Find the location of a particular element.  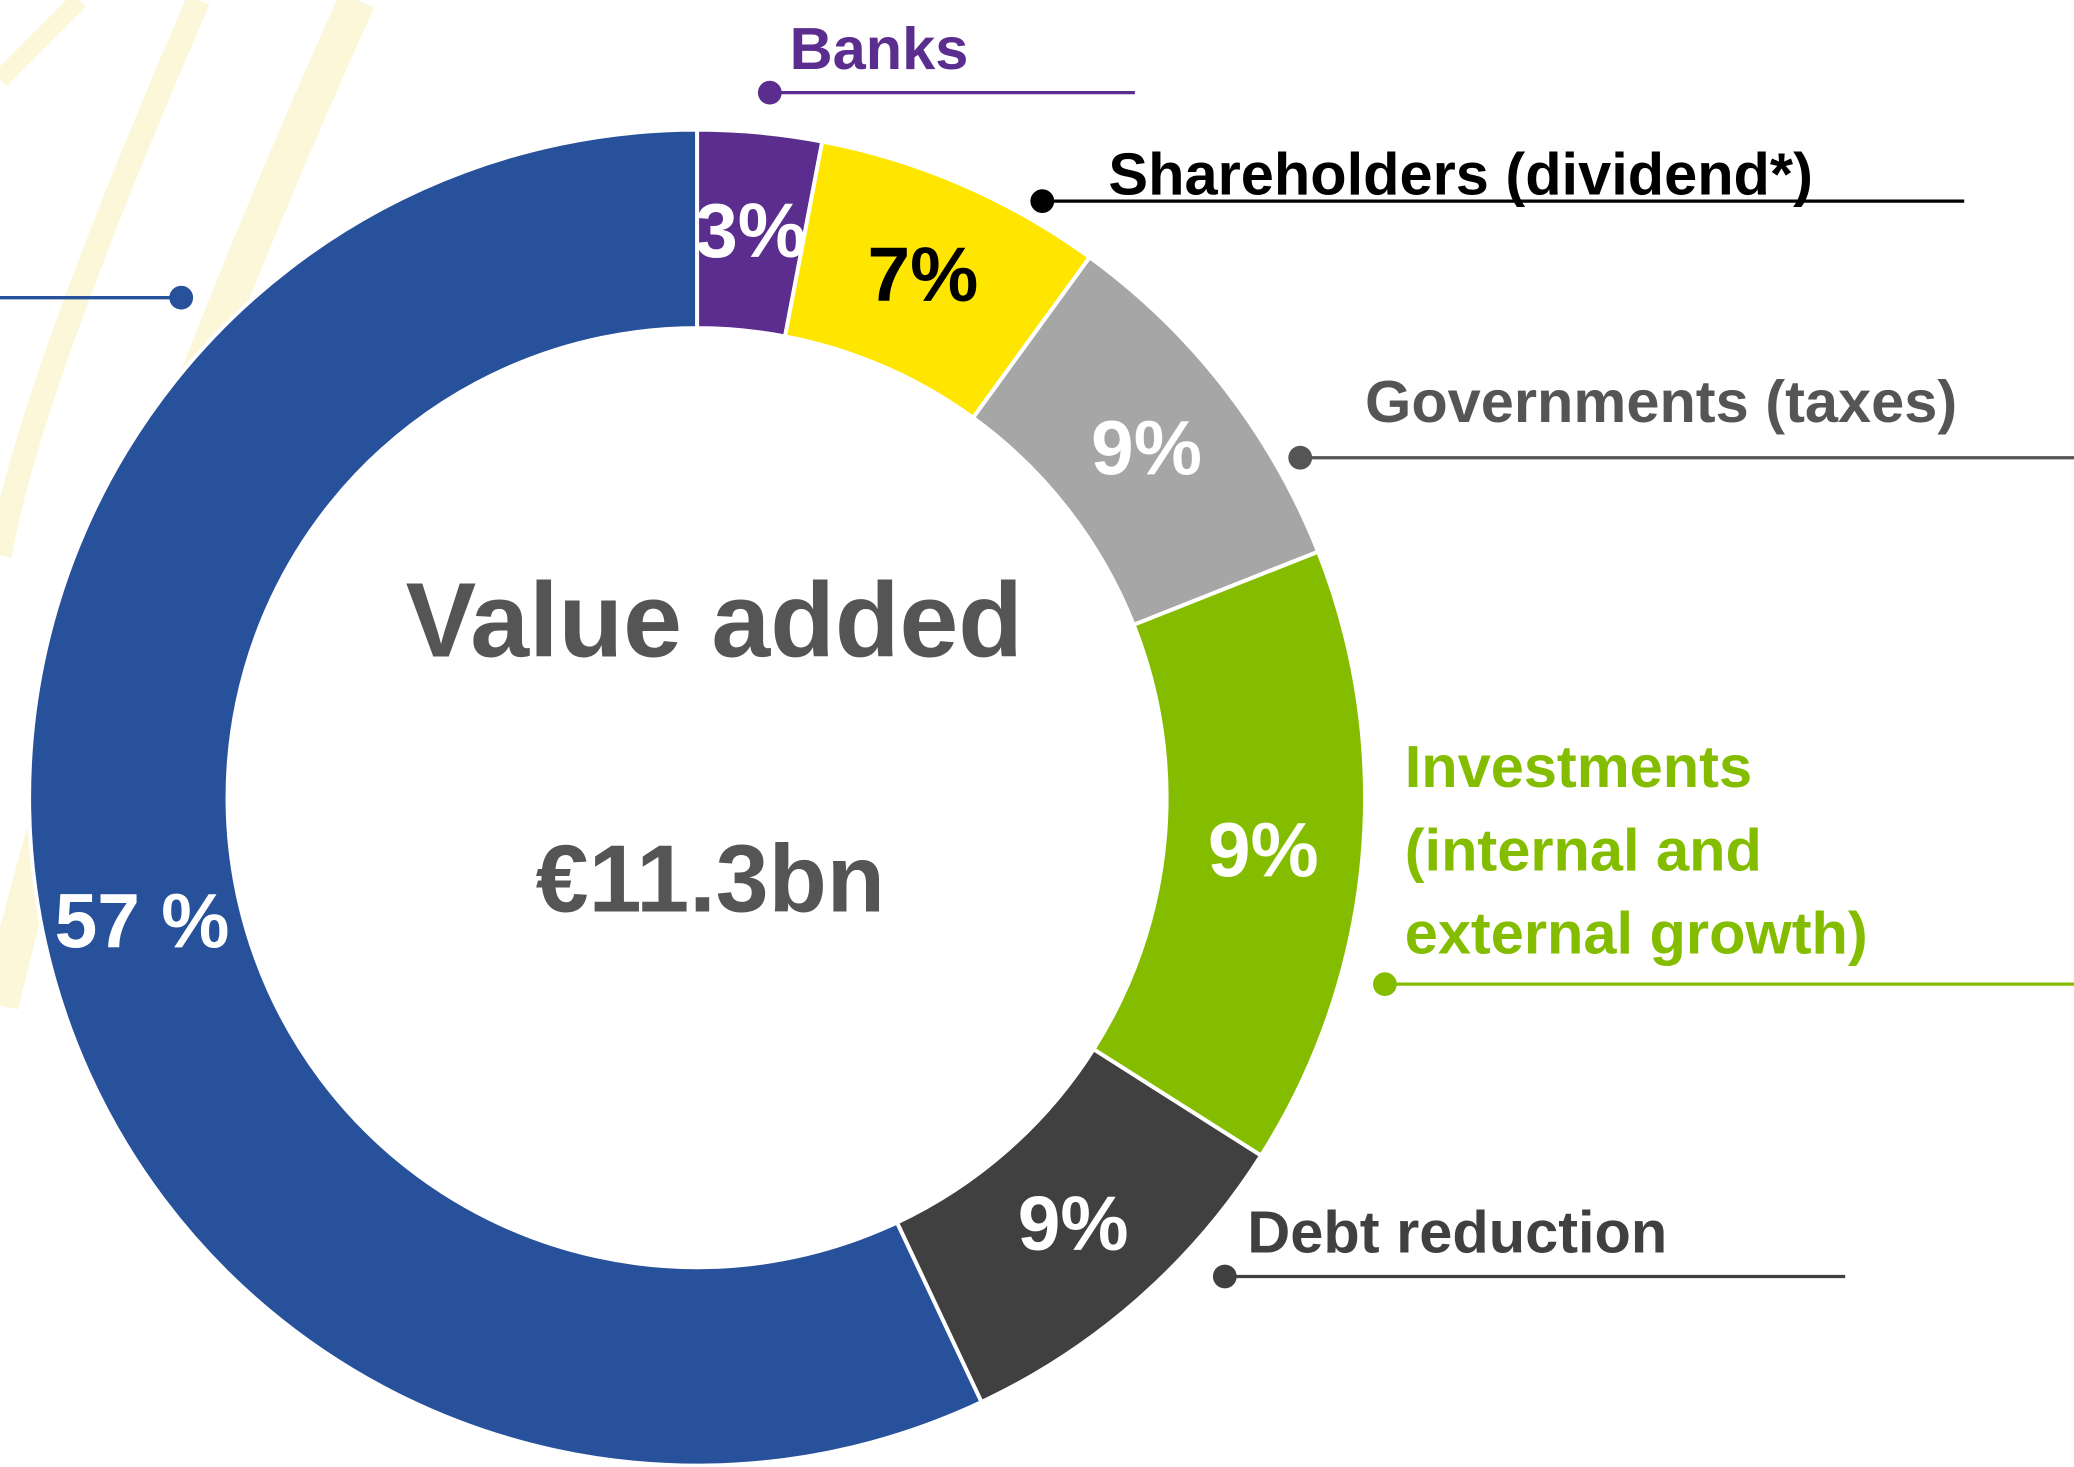

legend-label-box: Shareholders (dividend*) is located at coordinates (1460, 174).